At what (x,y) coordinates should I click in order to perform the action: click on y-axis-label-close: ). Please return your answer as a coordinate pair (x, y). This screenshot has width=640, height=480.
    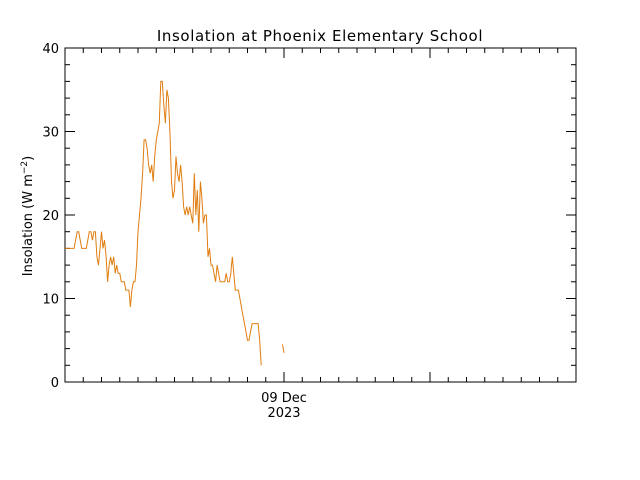
    Looking at the image, I should click on (28, 158).